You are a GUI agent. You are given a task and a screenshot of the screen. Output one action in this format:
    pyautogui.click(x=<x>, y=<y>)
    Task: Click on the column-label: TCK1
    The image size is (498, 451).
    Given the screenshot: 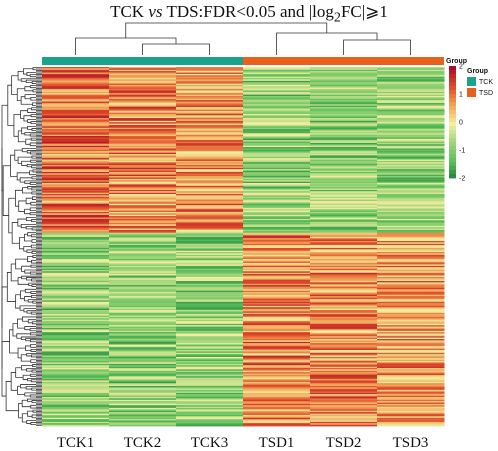 What is the action you would take?
    pyautogui.click(x=76, y=443)
    